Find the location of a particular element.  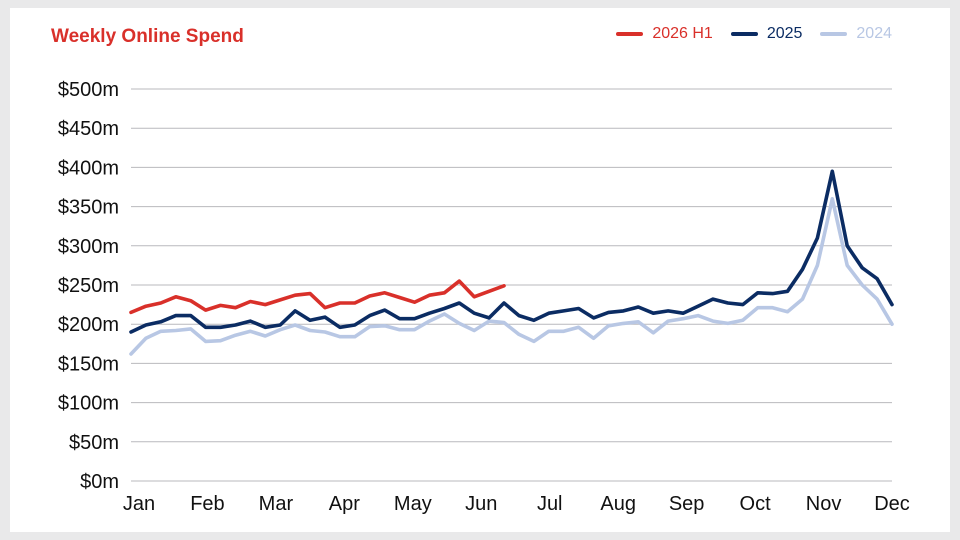

legend-label-2026-h1: 2026 H1 is located at coordinates (682, 33).